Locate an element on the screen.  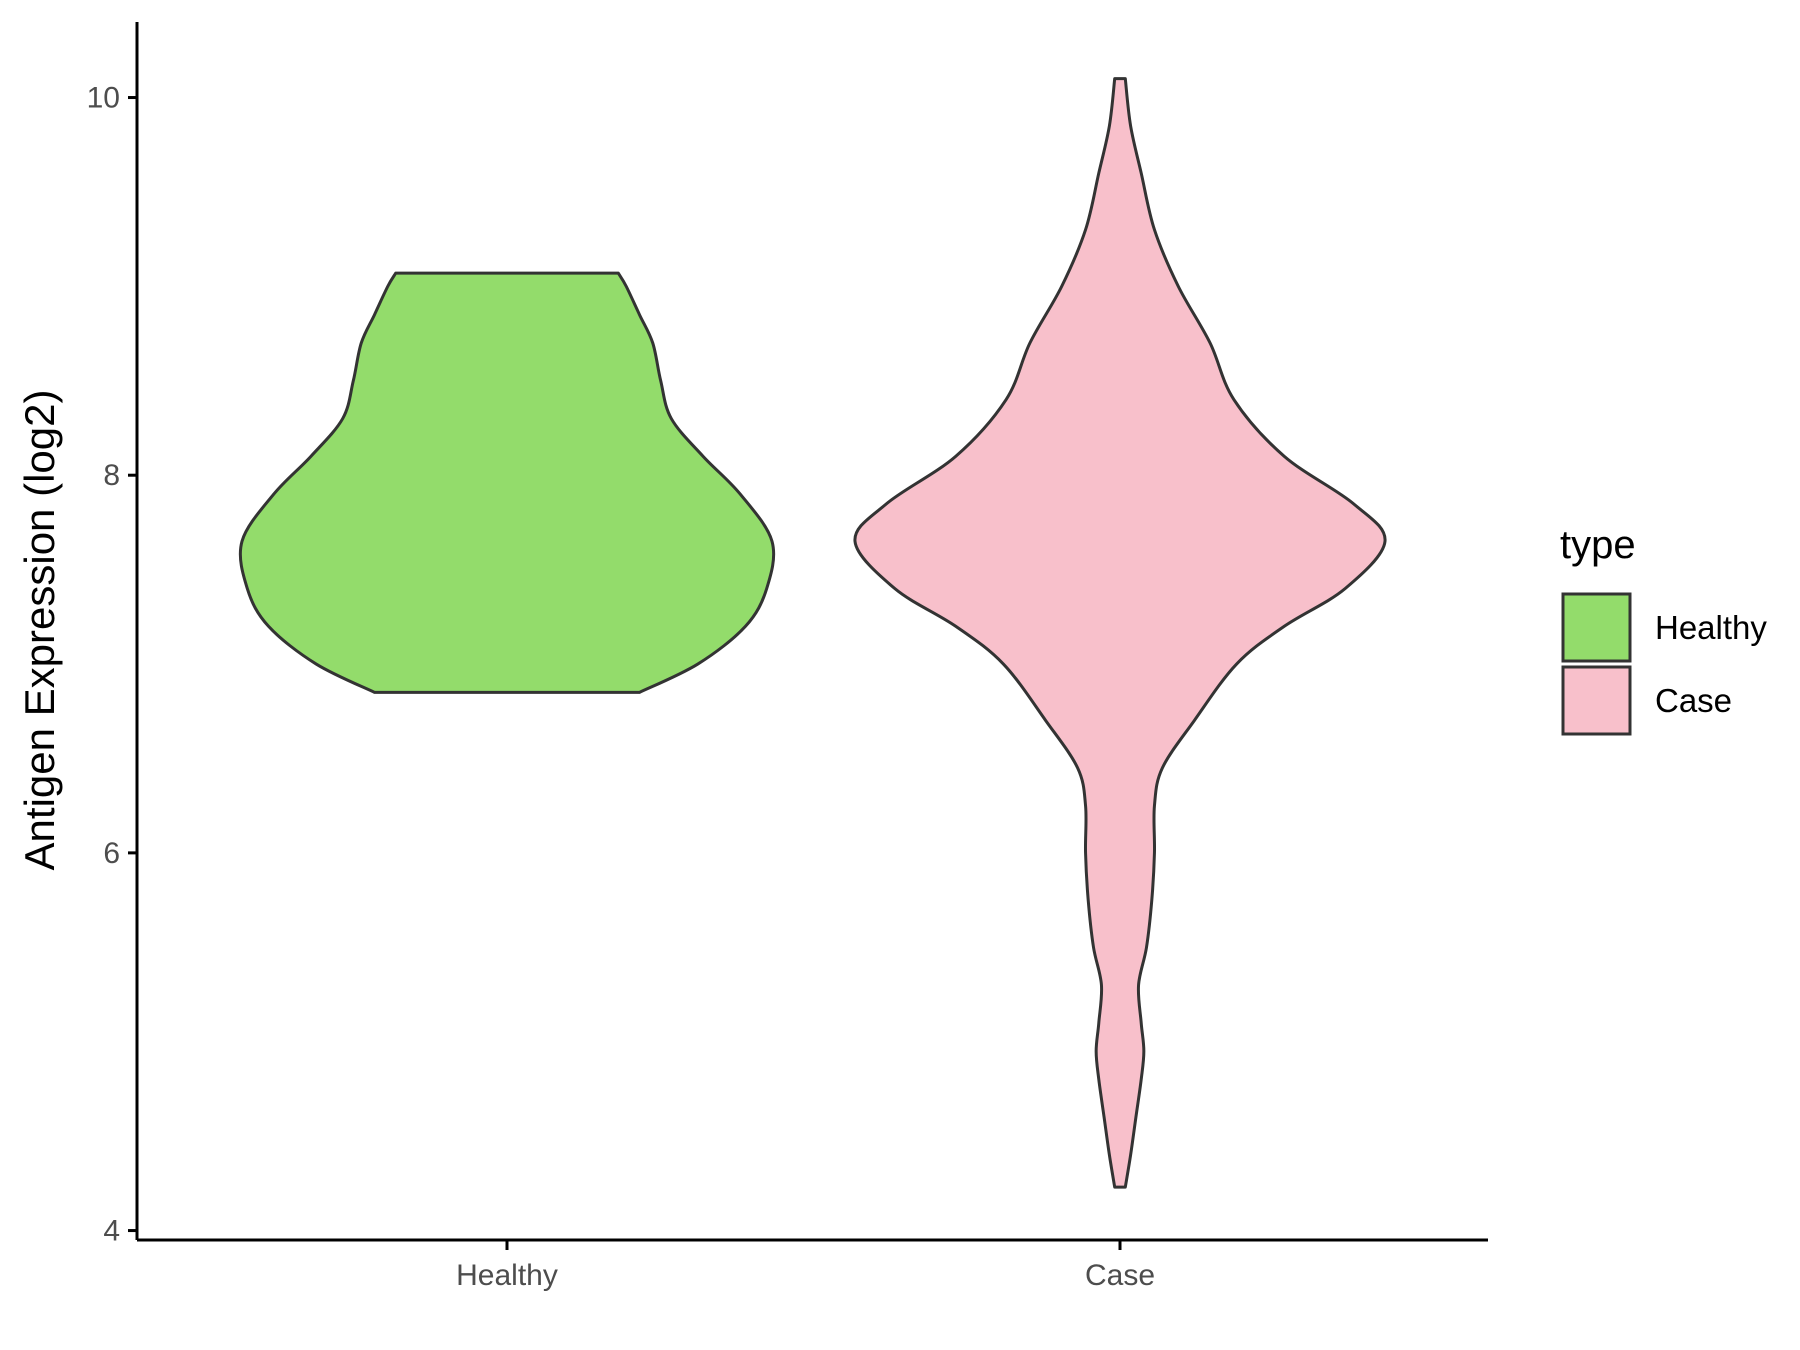
legend-label-healthy: Healthy is located at coordinates (1711, 627).